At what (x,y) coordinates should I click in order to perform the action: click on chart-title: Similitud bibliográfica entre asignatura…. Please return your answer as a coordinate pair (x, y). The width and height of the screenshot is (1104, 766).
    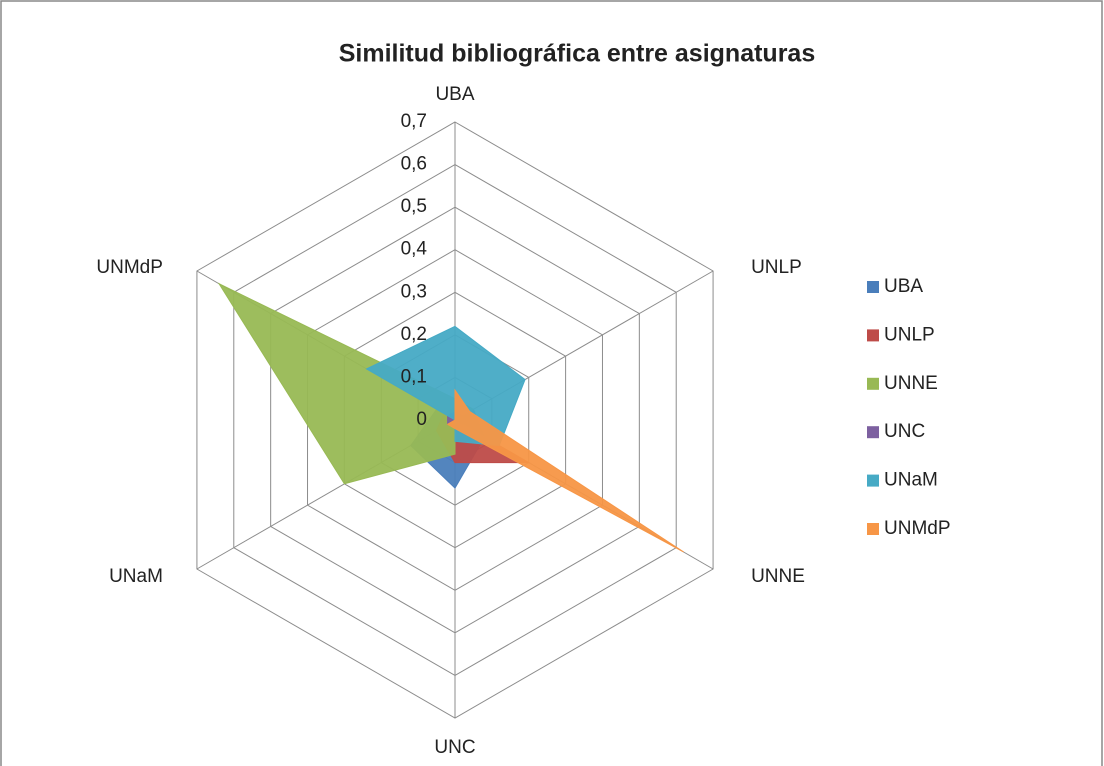
    Looking at the image, I should click on (577, 54).